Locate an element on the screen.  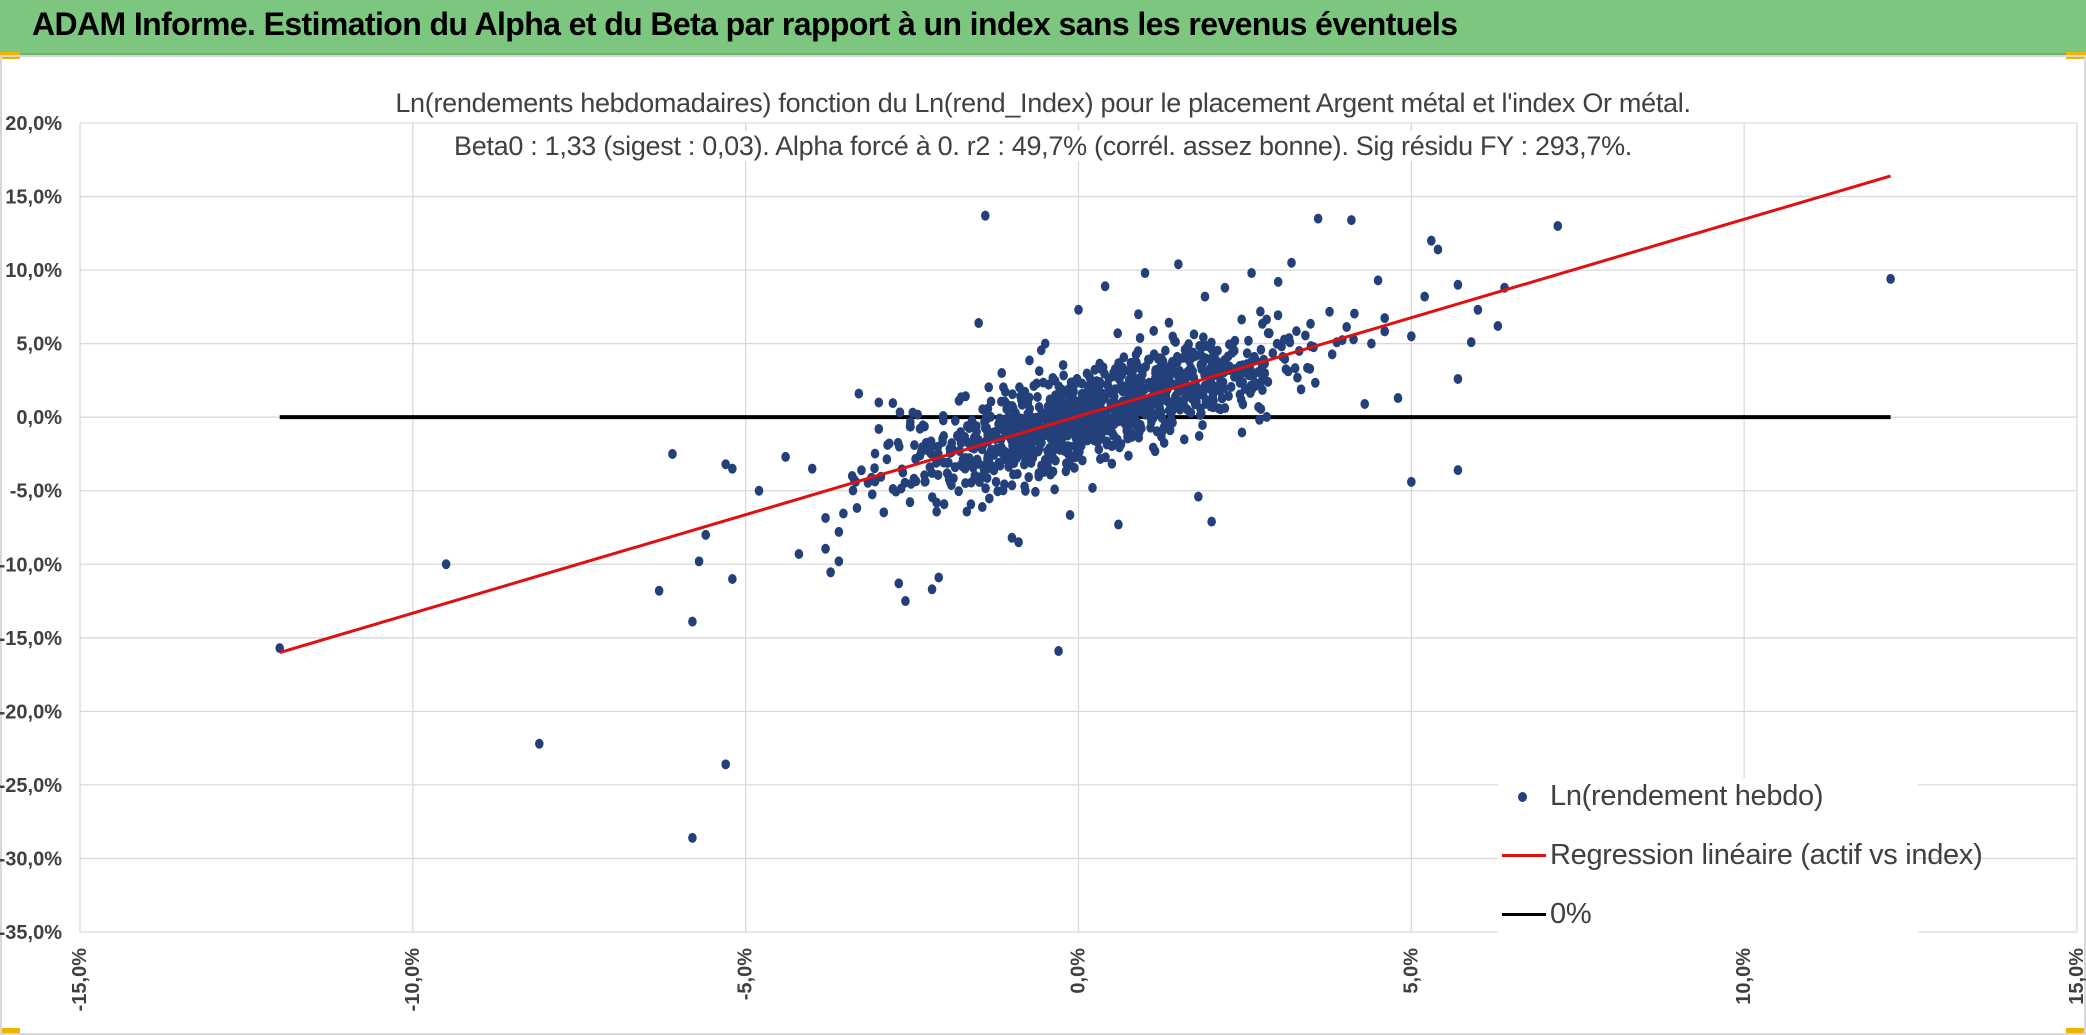
legend-item-scatter: Ln(rendement hebdo) is located at coordinates (1661, 796).